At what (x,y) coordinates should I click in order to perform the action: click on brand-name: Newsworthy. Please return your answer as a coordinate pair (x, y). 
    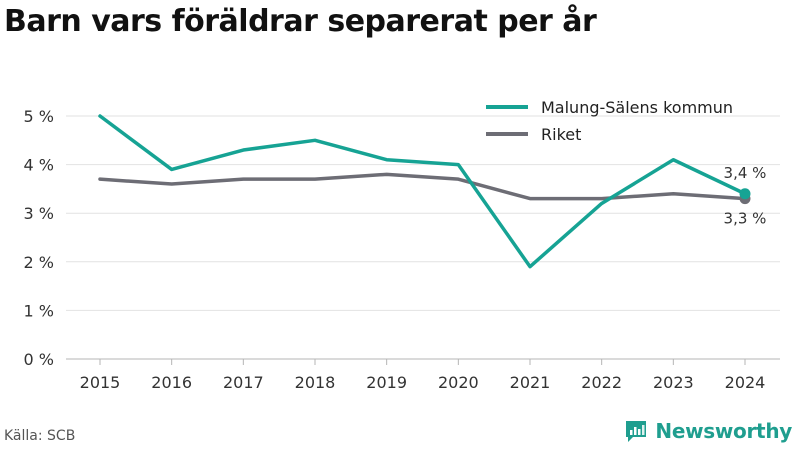
    Looking at the image, I should click on (723, 431).